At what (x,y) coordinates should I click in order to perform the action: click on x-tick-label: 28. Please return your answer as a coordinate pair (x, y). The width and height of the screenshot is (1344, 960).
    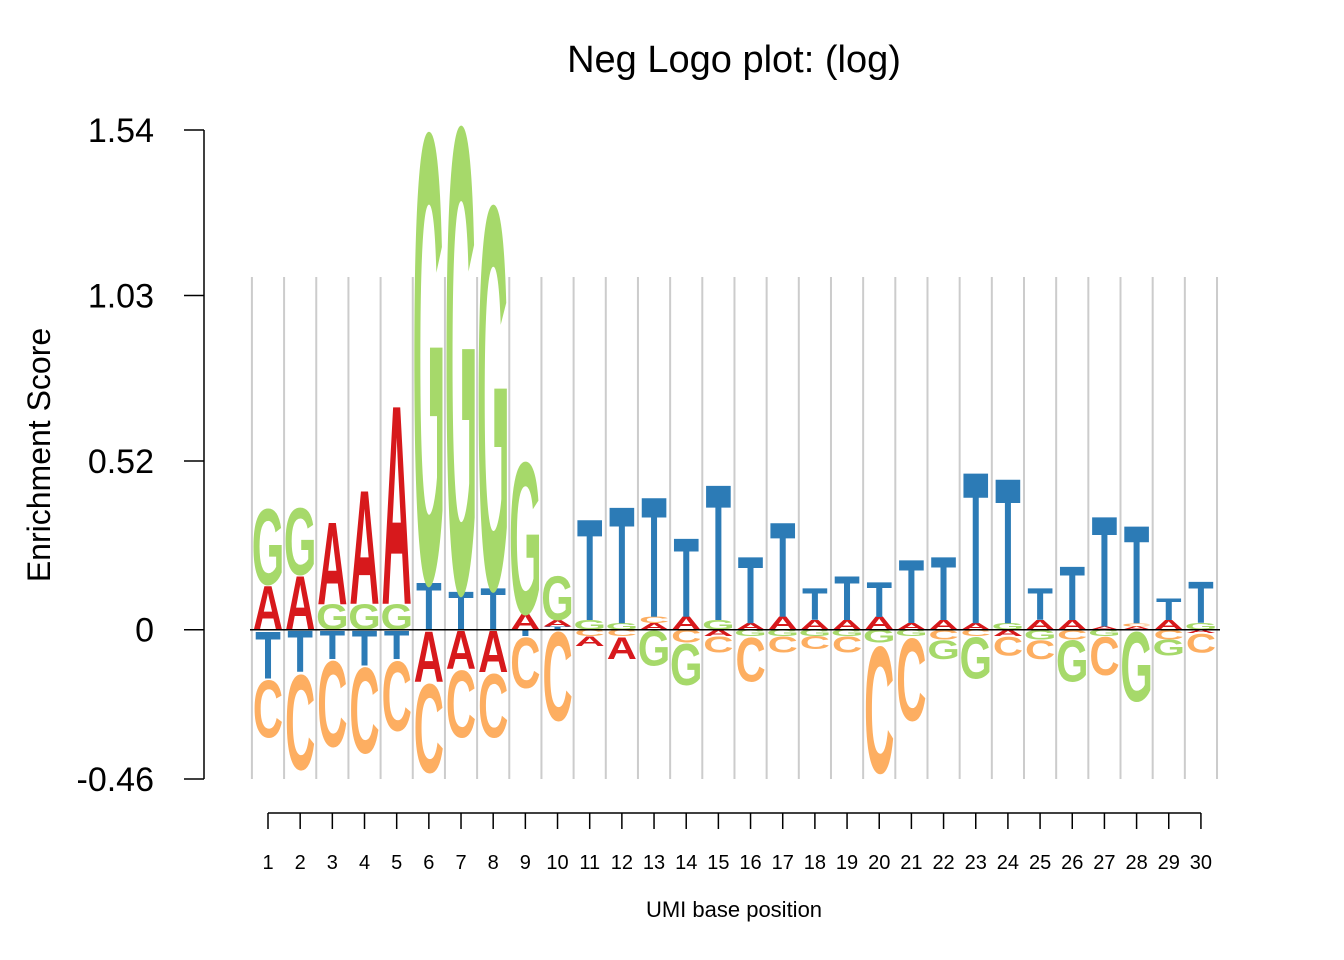
    Looking at the image, I should click on (1136, 863).